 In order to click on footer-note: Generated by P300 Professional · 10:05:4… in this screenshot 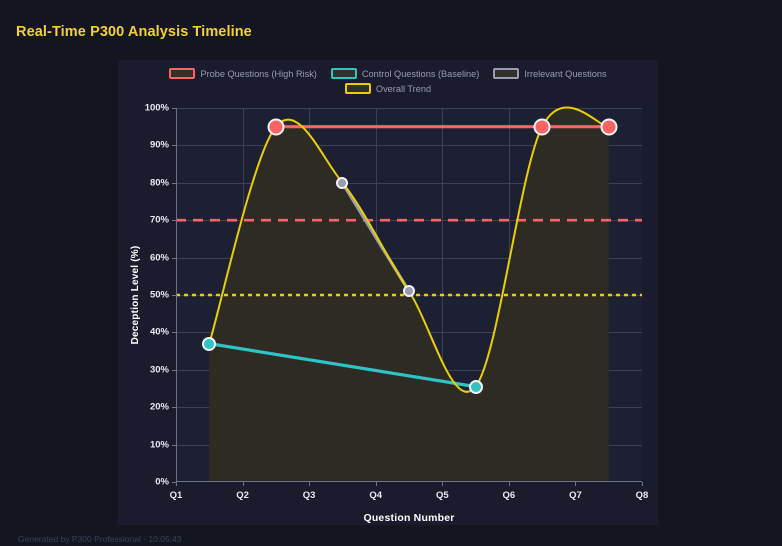, I will do `click(100, 539)`.